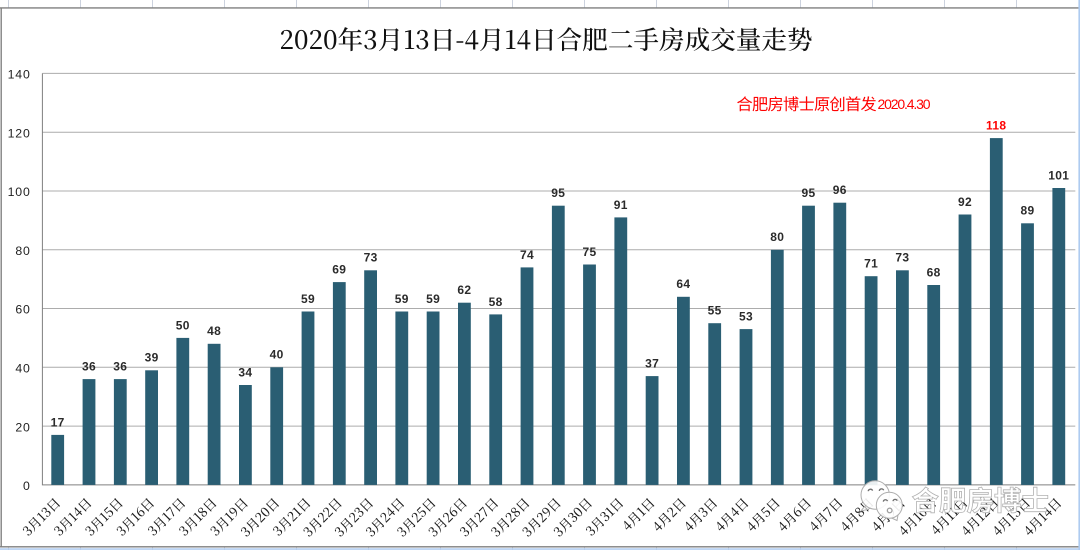 The height and width of the screenshot is (550, 1080). I want to click on svg-text: 48, so click(214, 331).